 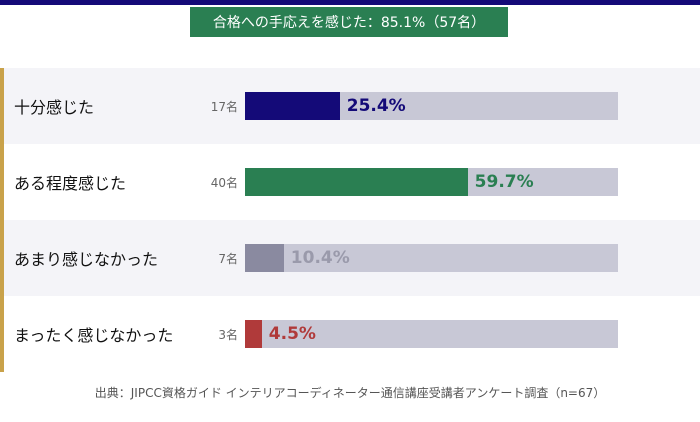 What do you see at coordinates (320, 258) in the screenshot?
I see `value-label: 10.4%` at bounding box center [320, 258].